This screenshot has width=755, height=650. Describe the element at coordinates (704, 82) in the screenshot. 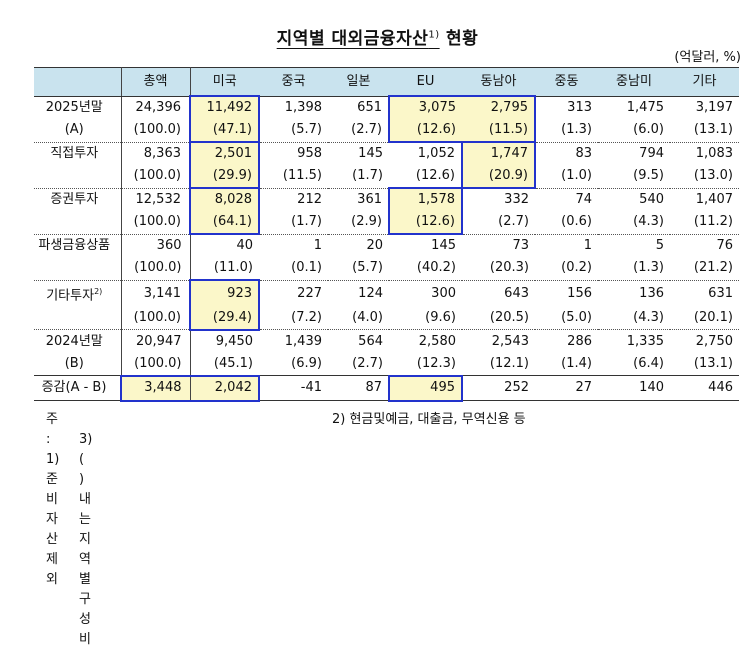

I see `column-header: 기타` at that location.